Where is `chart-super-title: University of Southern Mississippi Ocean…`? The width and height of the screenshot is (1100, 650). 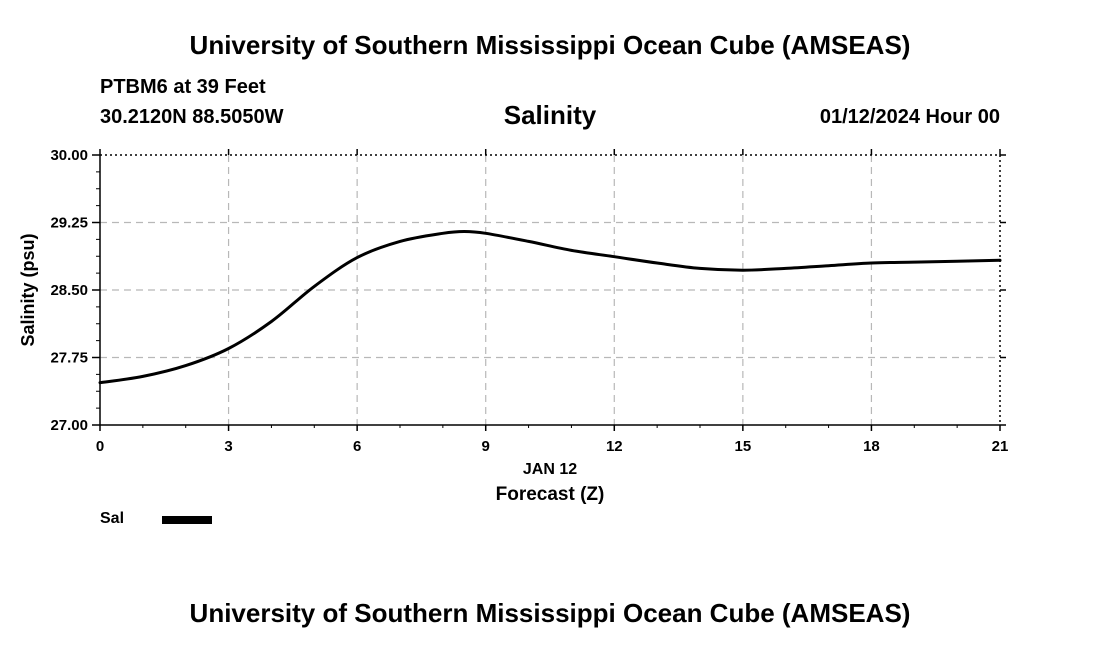
chart-super-title: University of Southern Mississippi Ocean… is located at coordinates (550, 45).